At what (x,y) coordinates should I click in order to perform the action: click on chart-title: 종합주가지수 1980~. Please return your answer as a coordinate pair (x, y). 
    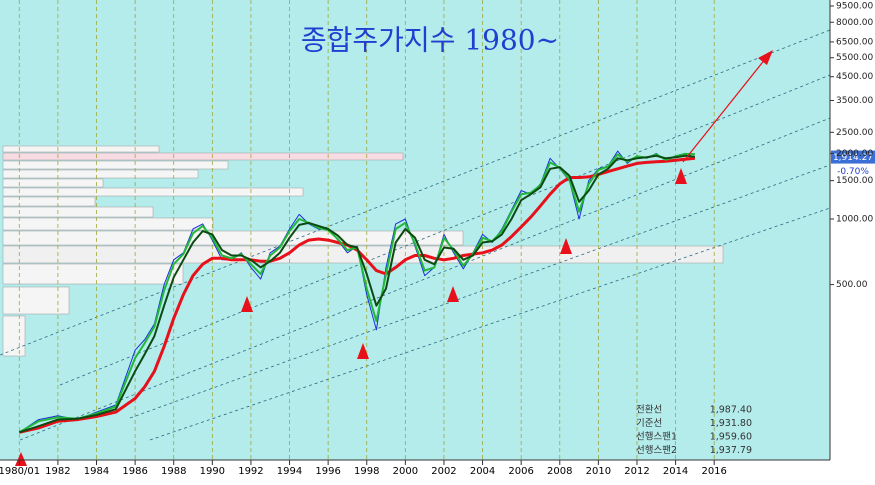
    Looking at the image, I should click on (430, 40).